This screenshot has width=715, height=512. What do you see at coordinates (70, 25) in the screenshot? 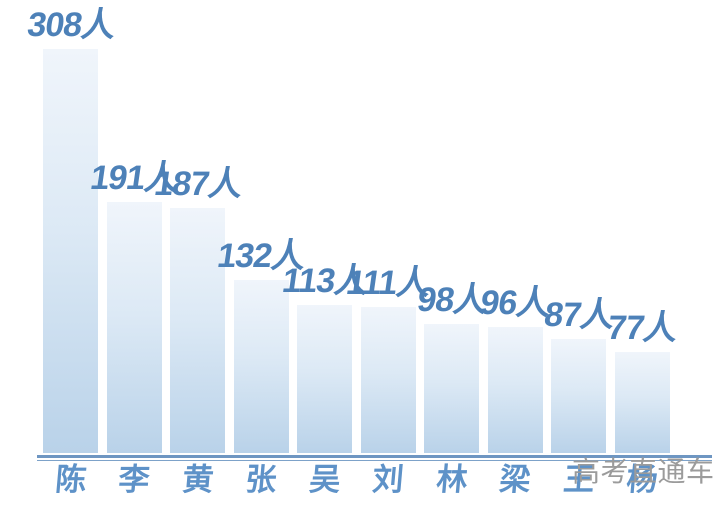
I see `bar-value-label: 308人` at bounding box center [70, 25].